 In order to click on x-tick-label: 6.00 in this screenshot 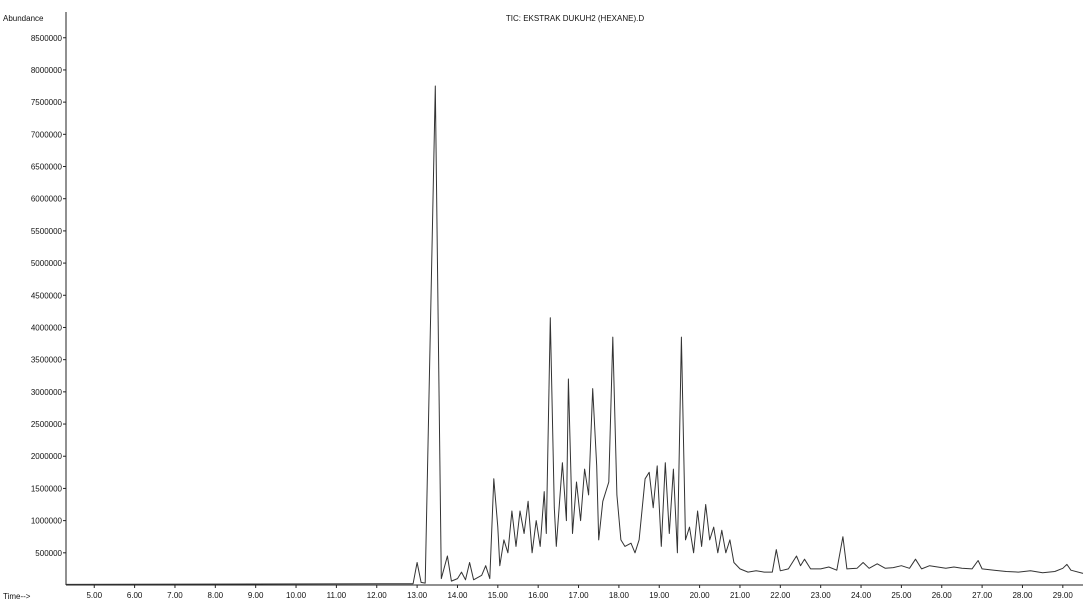, I will do `click(135, 595)`.